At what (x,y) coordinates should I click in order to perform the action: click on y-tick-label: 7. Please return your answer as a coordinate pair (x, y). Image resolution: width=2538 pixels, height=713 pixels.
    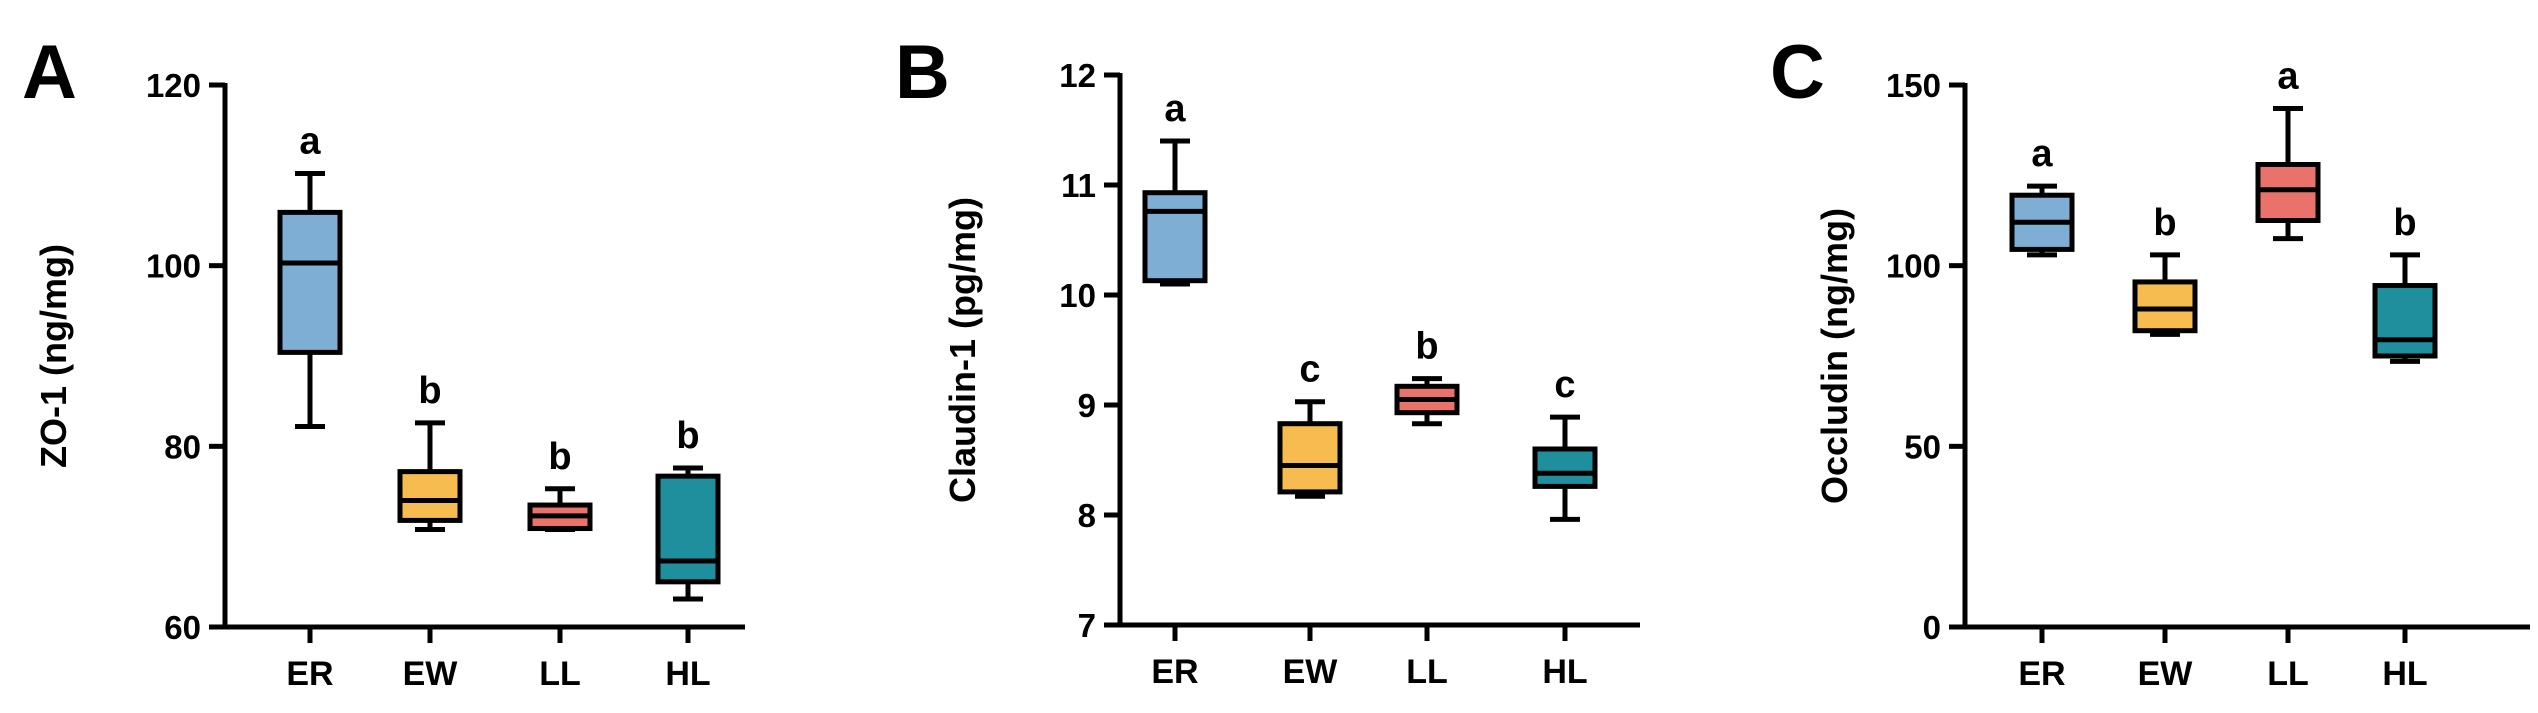
    Looking at the image, I should click on (1087, 625).